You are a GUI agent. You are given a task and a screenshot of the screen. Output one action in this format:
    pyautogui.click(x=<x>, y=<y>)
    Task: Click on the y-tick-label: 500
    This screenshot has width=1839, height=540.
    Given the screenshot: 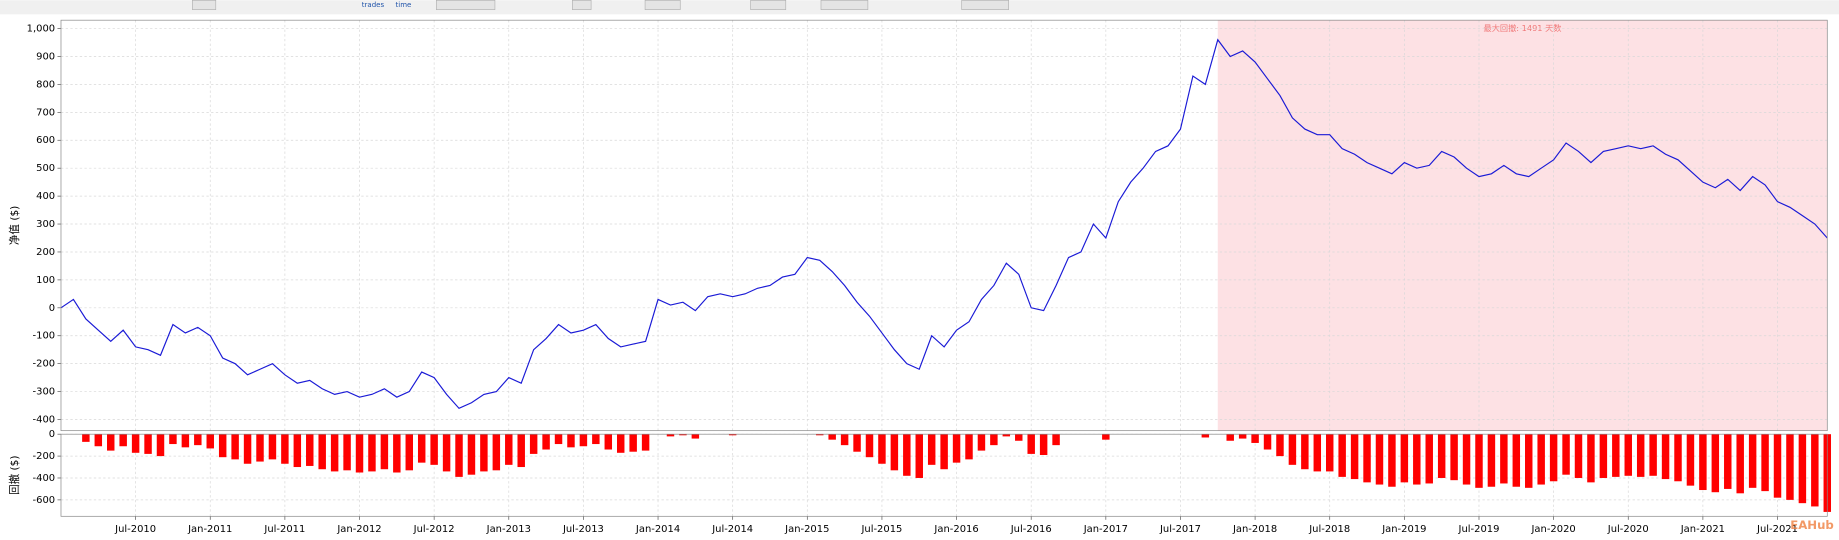 What is the action you would take?
    pyautogui.click(x=45, y=168)
    